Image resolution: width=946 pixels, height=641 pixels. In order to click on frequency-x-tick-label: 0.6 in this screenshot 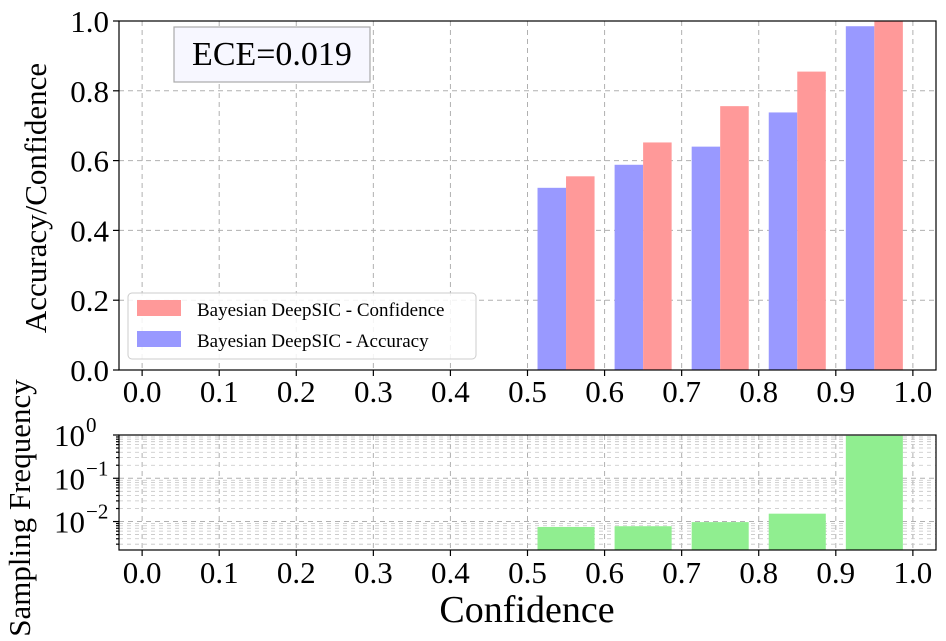, I will do `click(604, 572)`.